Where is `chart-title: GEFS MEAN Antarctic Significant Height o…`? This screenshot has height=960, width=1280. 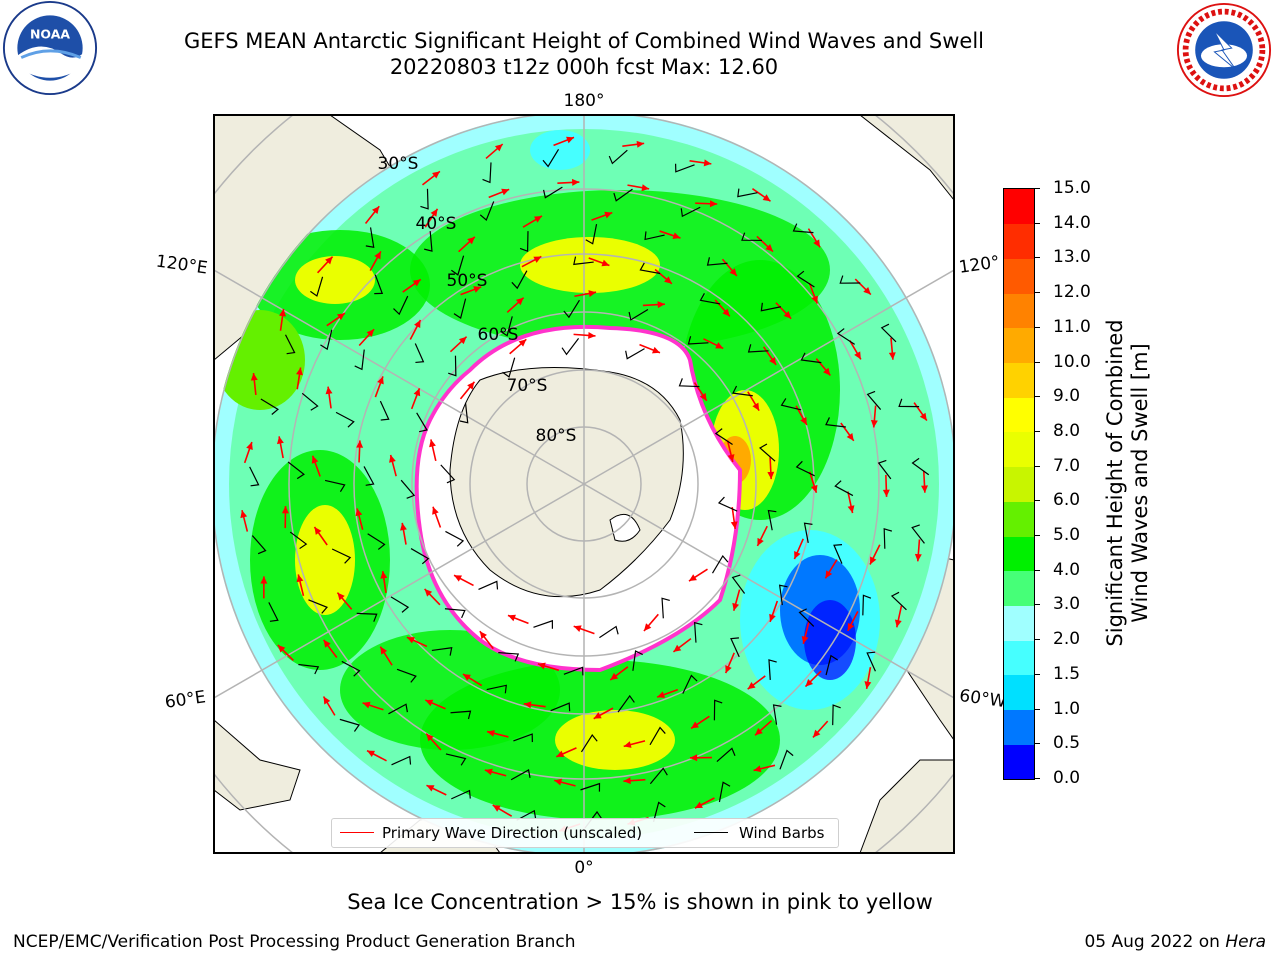 chart-title: GEFS MEAN Antarctic Significant Height o… is located at coordinates (584, 41).